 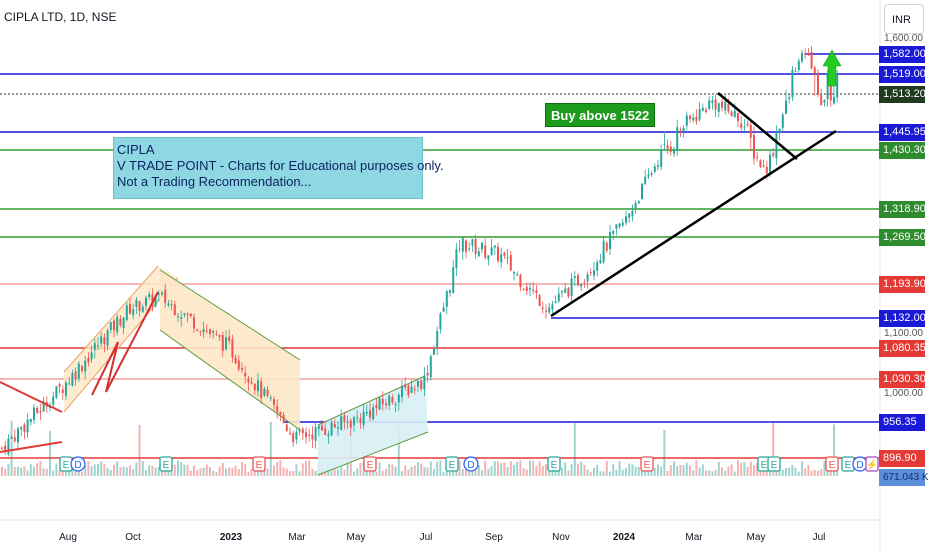 I want to click on svg-text: E, so click(x=848, y=465).